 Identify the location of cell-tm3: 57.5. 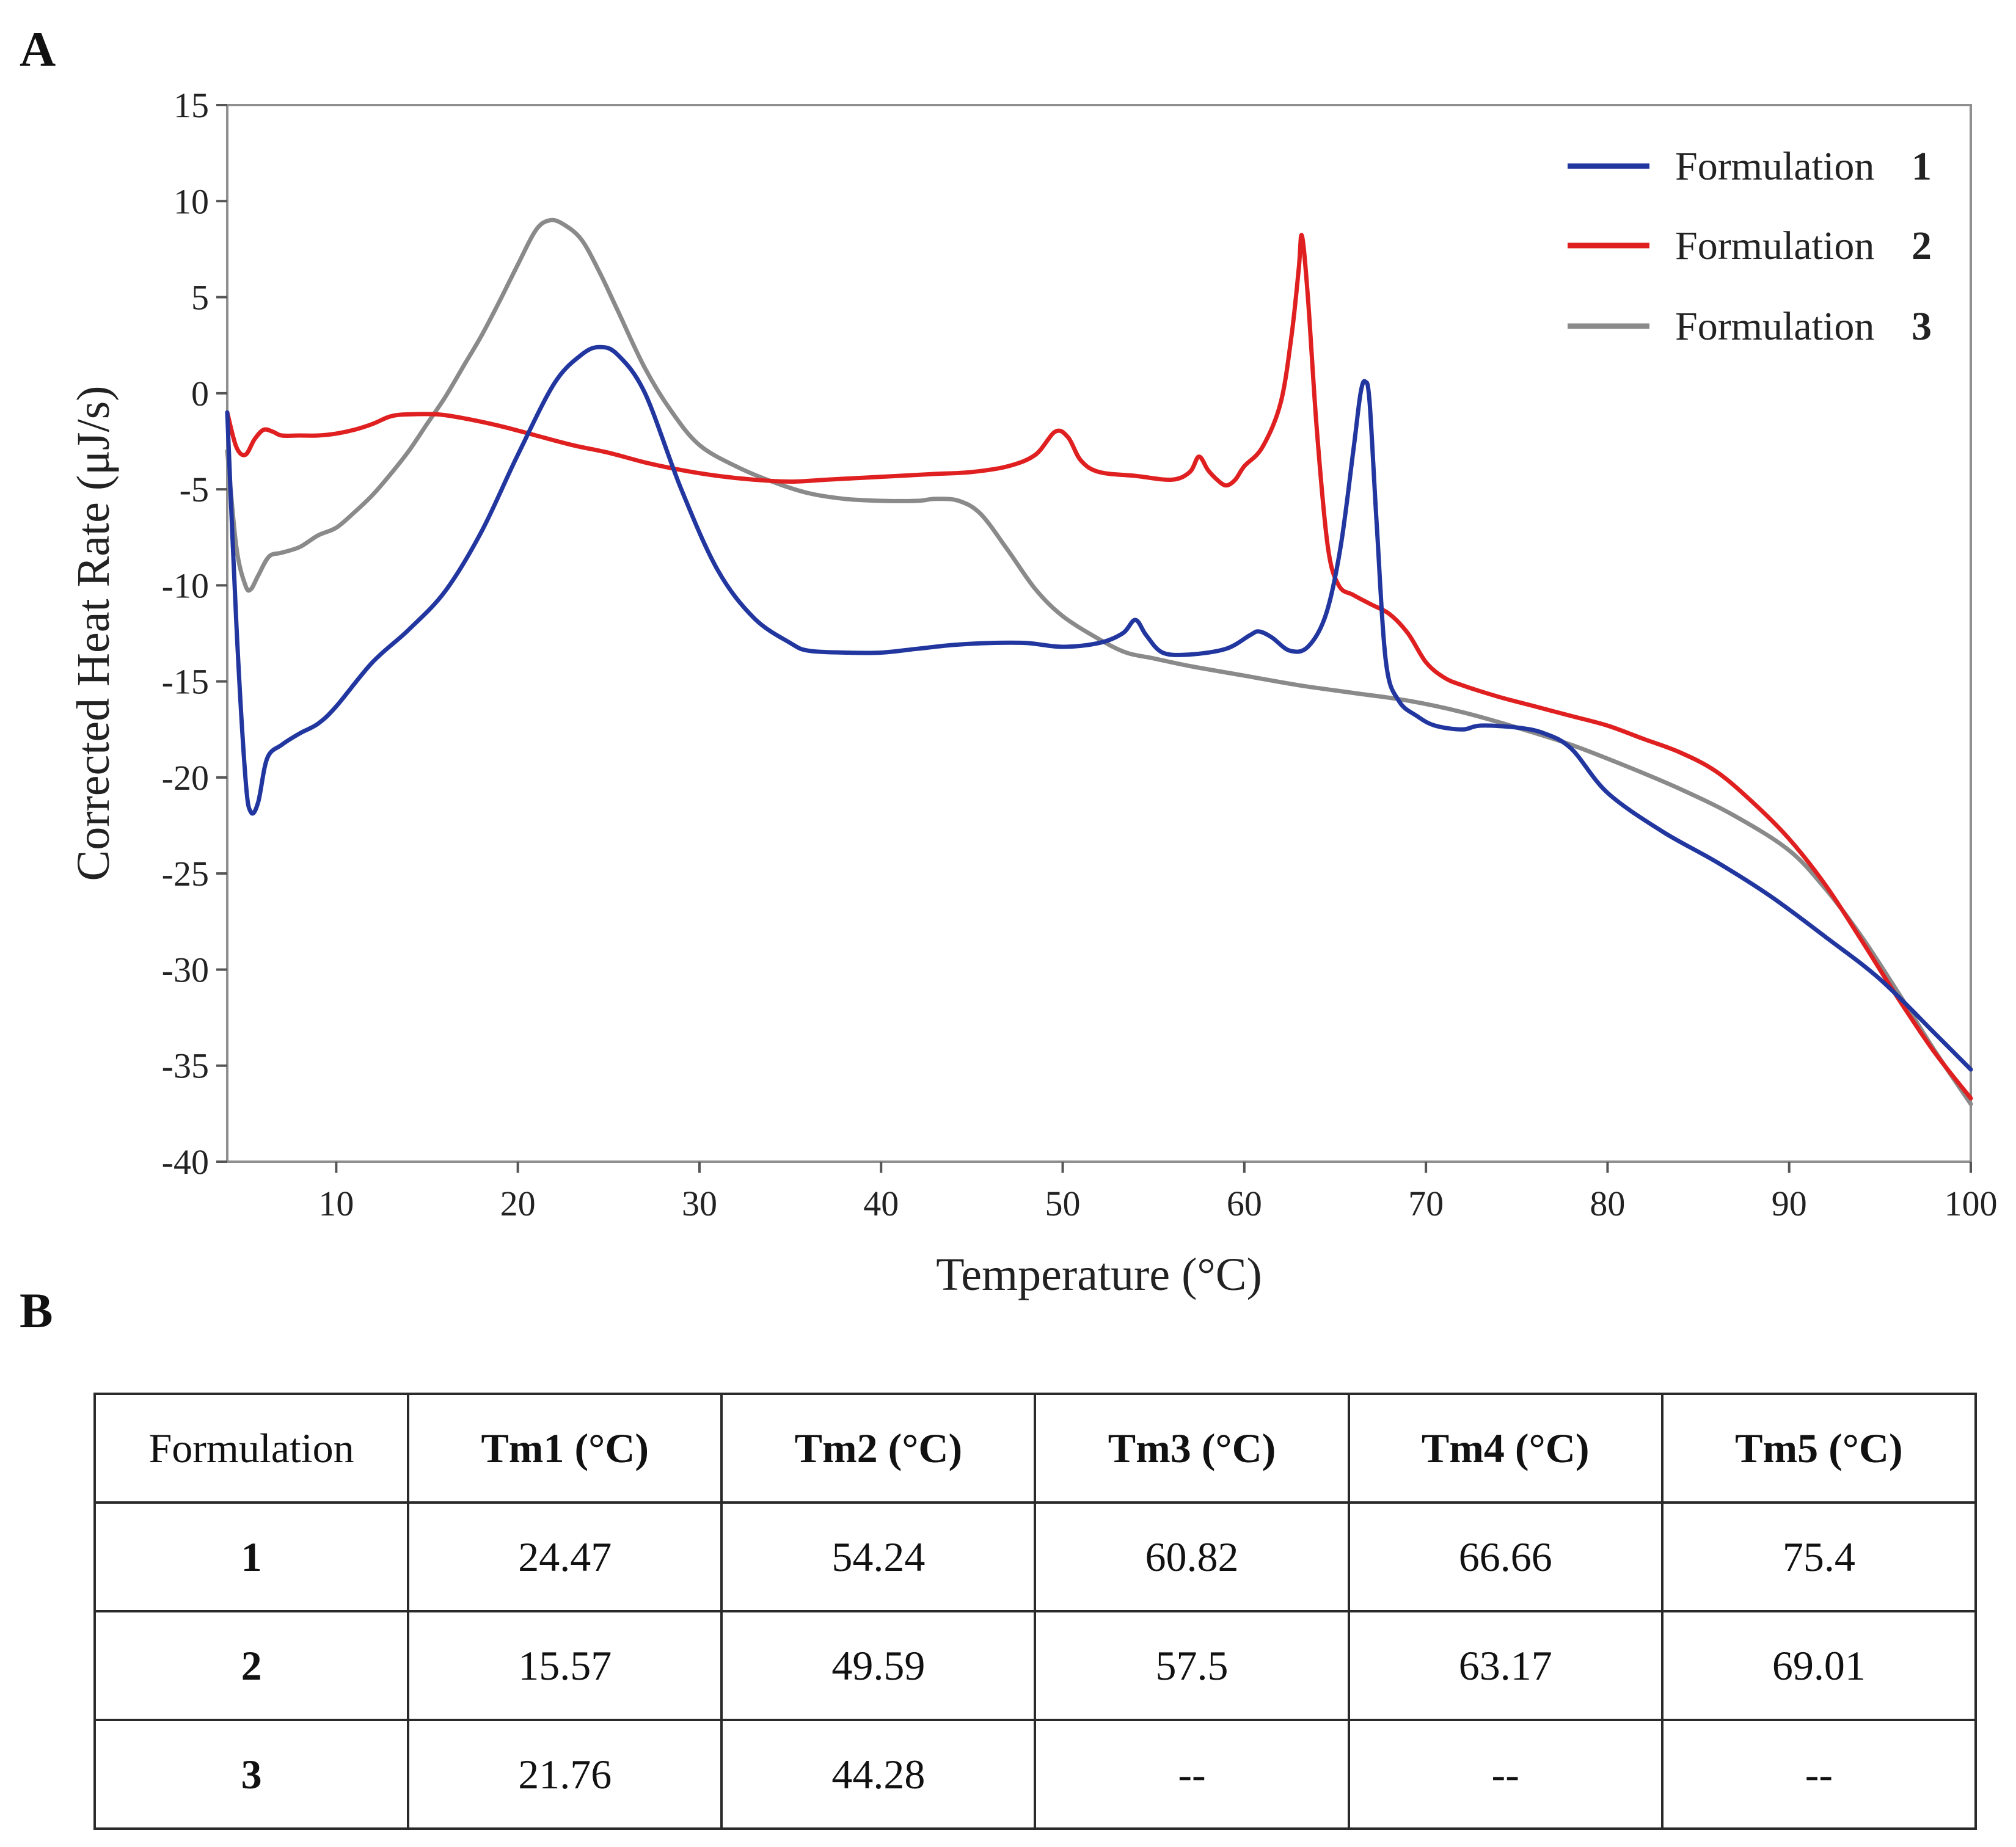
(1192, 1665).